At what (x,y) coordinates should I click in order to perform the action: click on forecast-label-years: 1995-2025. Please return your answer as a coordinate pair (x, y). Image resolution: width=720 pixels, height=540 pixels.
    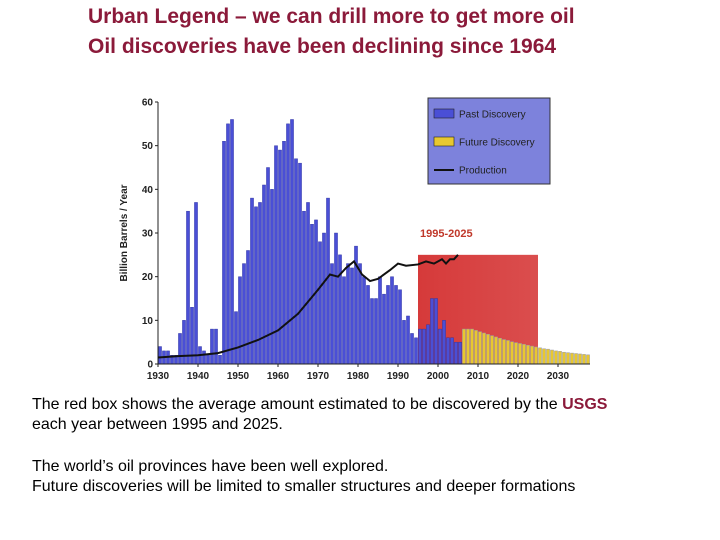
    Looking at the image, I should click on (446, 234).